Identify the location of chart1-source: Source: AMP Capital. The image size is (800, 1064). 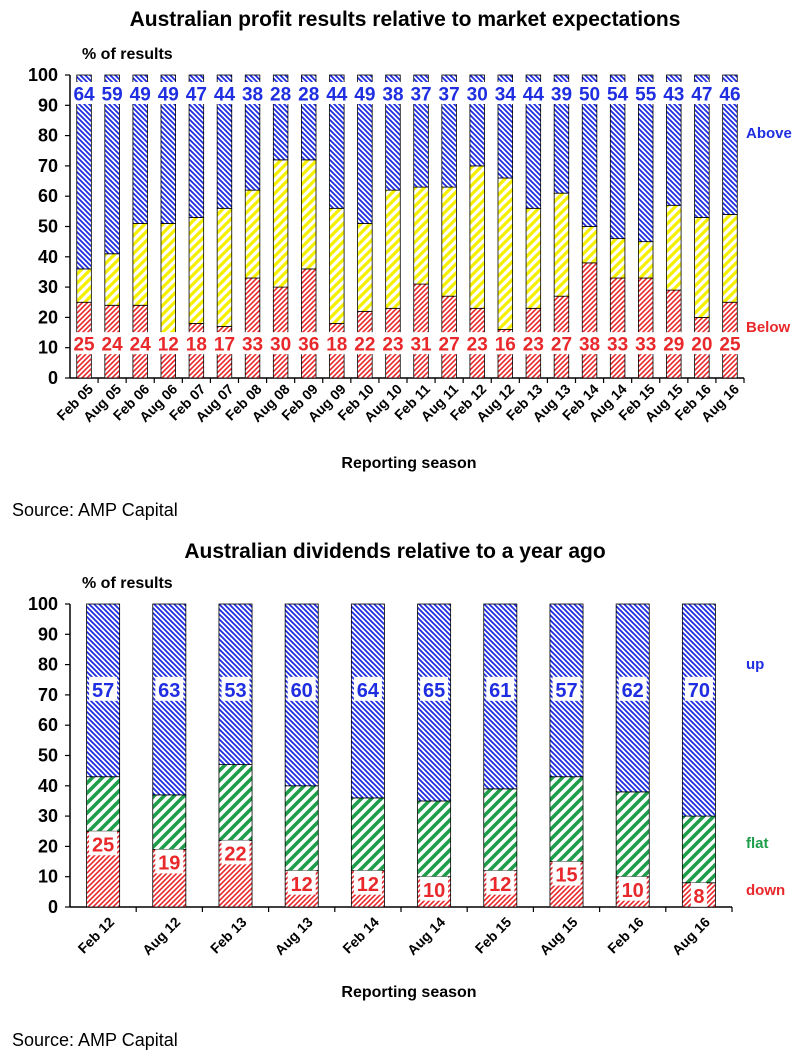
(95, 510).